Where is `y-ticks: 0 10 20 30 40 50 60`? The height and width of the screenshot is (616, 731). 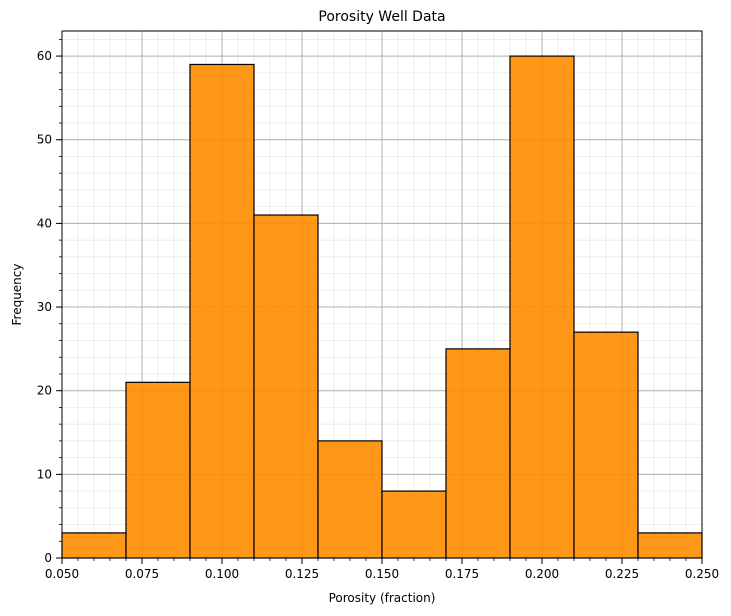 y-ticks: 0 10 20 30 40 50 60 is located at coordinates (49, 301).